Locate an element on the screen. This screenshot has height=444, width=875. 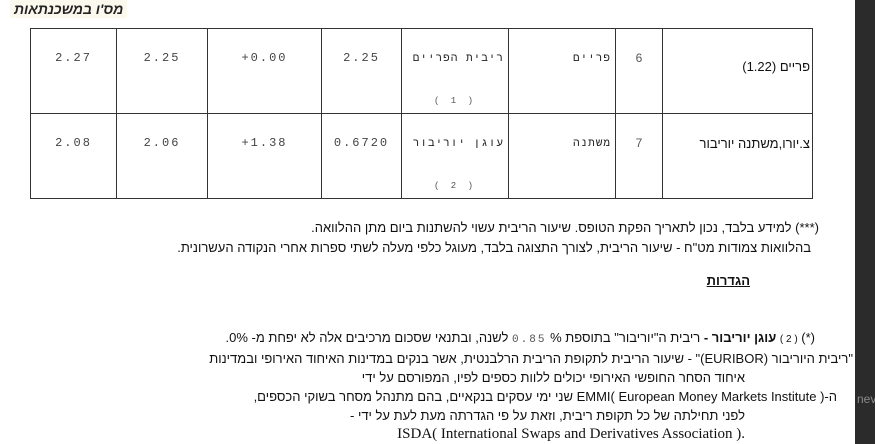
cell-anchor: עוגן יוריבור ( 2 ) is located at coordinates (455, 156).